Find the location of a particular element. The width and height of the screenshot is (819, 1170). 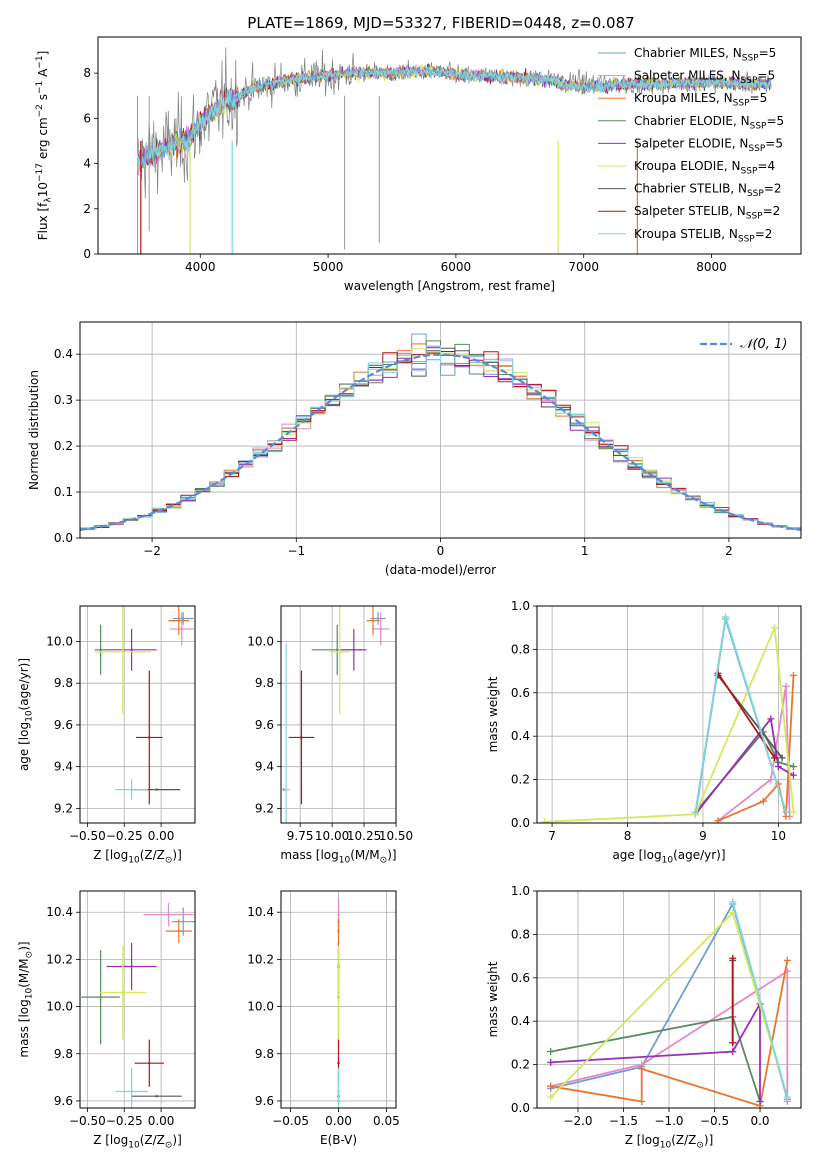

y-tick-label: 4 is located at coordinates (87, 164).